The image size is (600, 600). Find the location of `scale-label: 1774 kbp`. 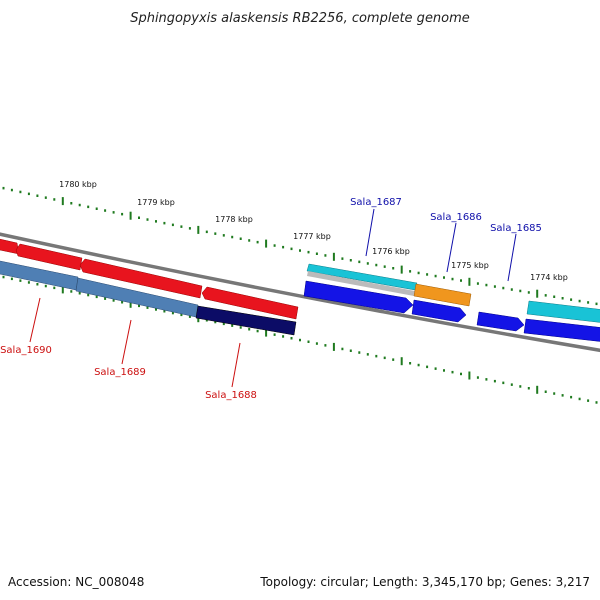

scale-label: 1774 kbp is located at coordinates (549, 277).